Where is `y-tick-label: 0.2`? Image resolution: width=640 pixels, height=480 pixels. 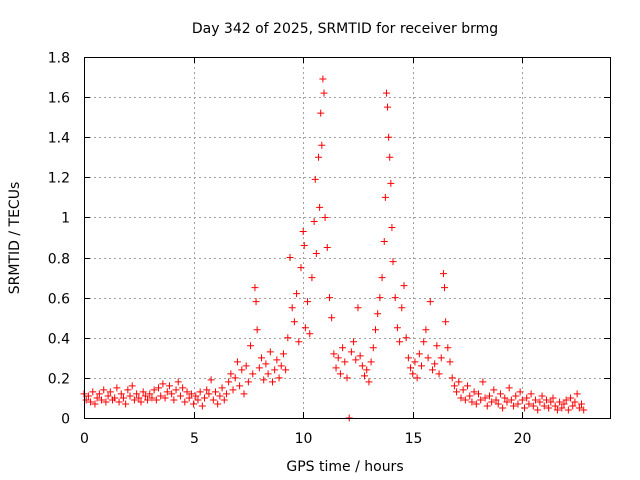 y-tick-label: 0.2 is located at coordinates (59, 380).